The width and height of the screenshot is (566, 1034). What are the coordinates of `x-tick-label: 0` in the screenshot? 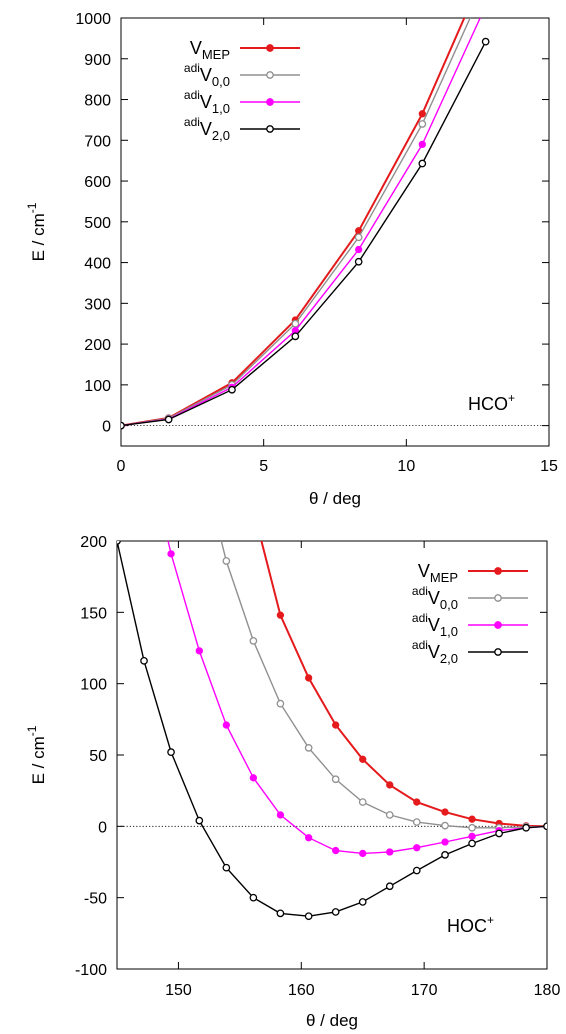 It's located at (121, 466).